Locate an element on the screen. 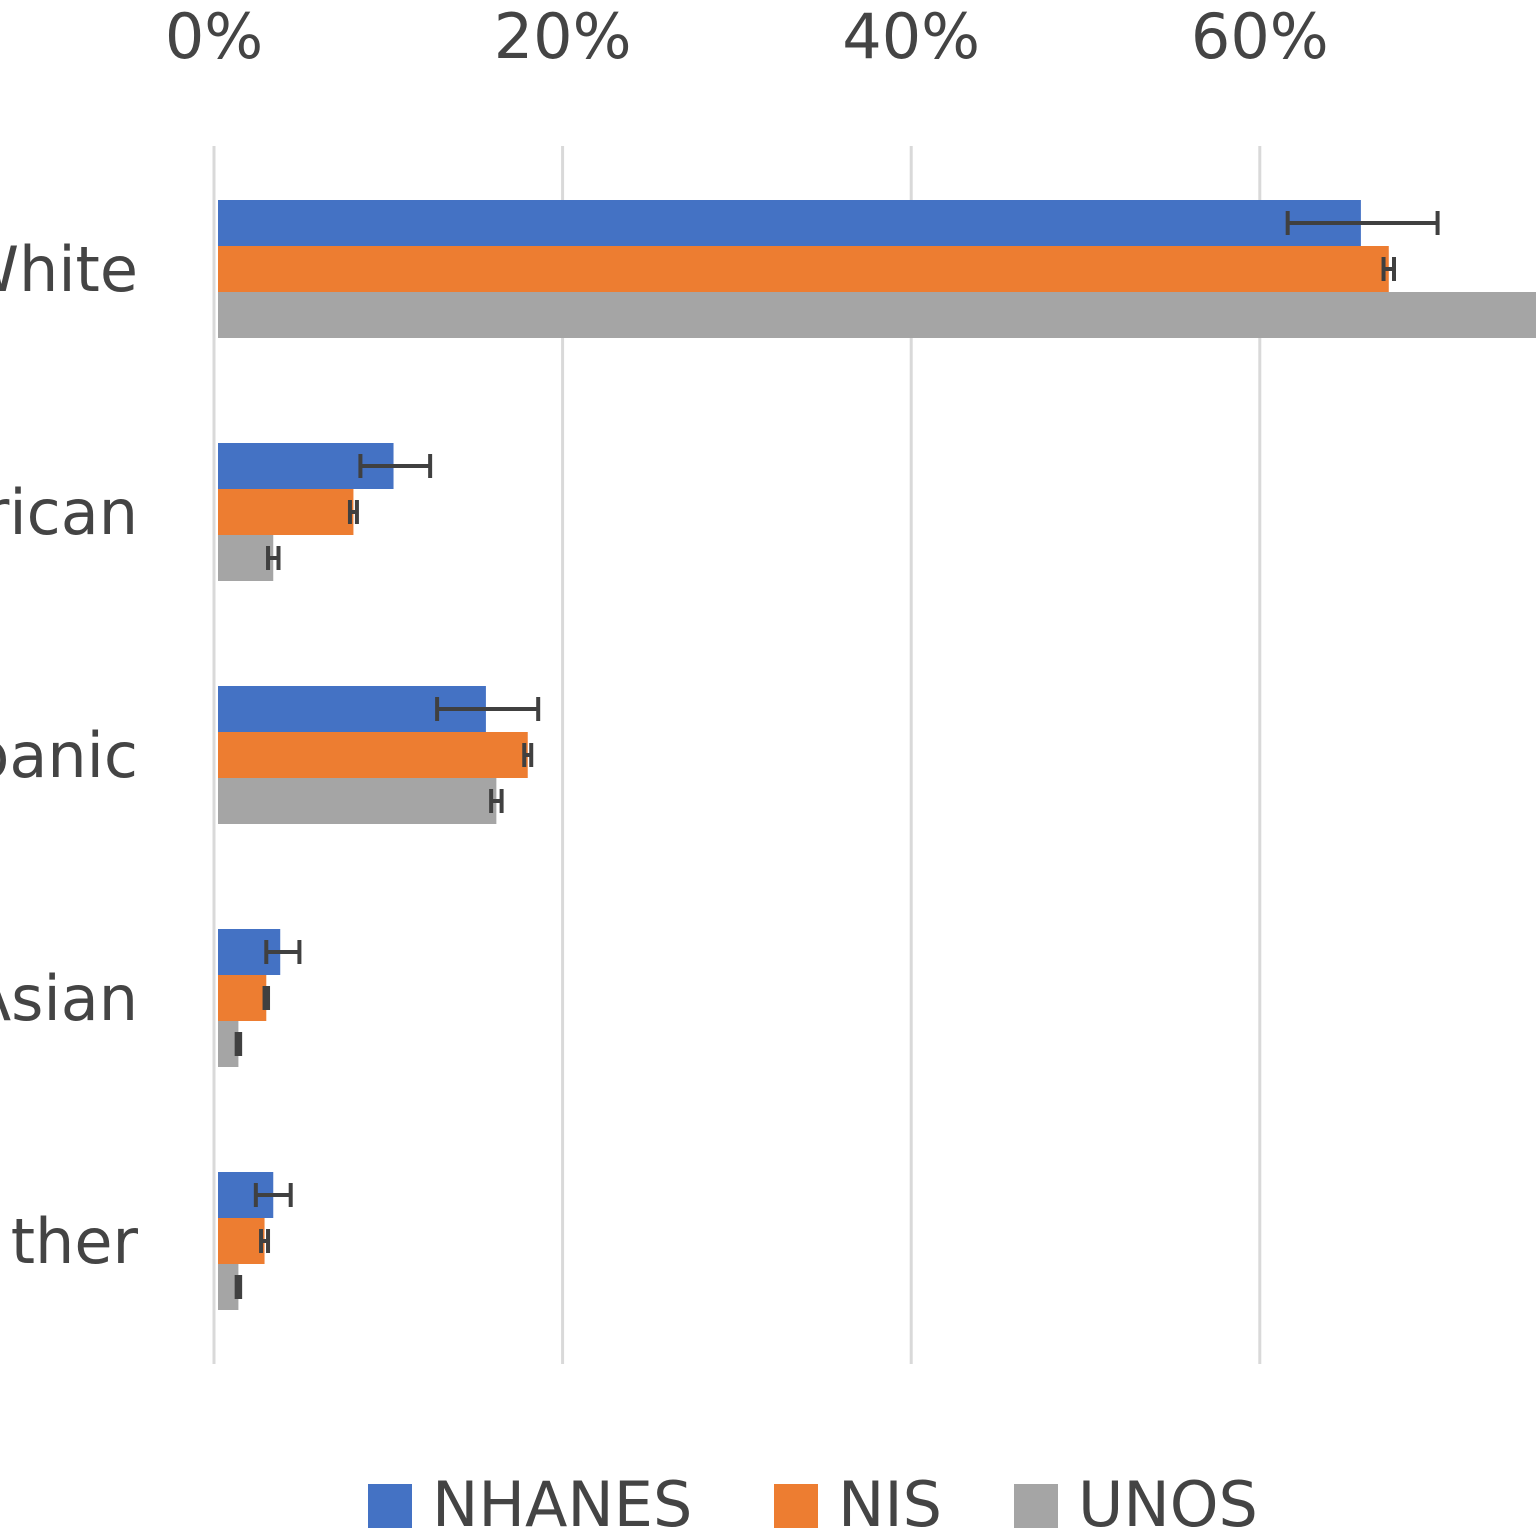 Image resolution: width=1536 pixels, height=1536 pixels. error-bar-nis-panic is located at coordinates (528, 755).